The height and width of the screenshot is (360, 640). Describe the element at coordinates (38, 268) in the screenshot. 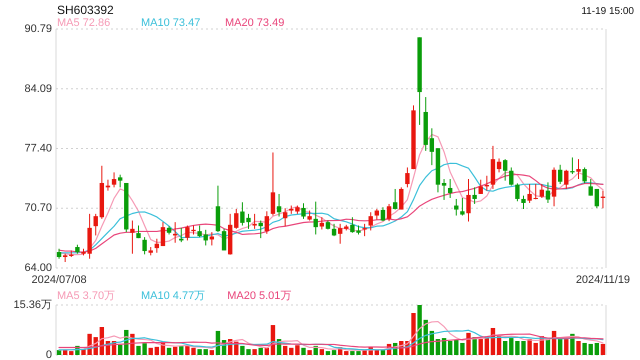

I see `y-tick-label: 64.00` at that location.